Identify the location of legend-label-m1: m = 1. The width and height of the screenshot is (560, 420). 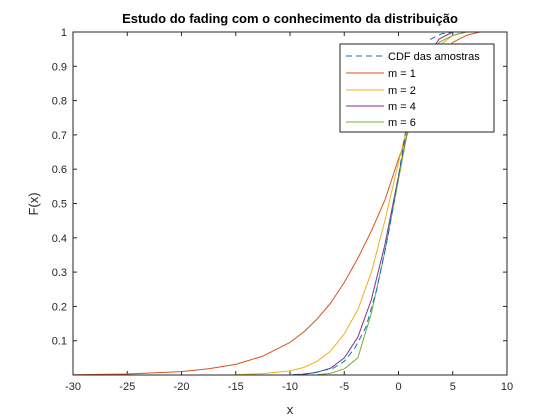
(402, 74).